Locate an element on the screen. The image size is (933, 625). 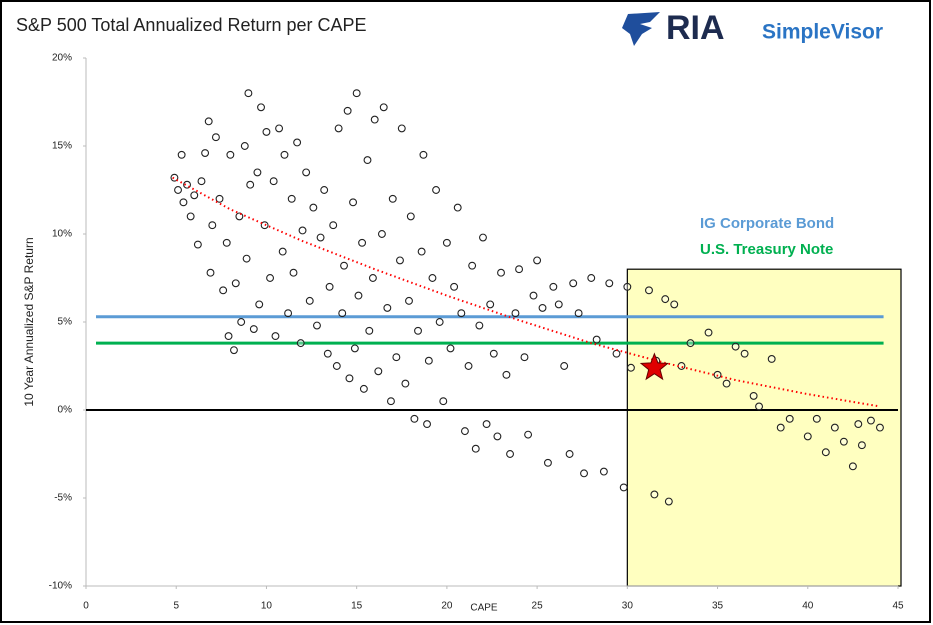
chart-title: S&P 500 Total Annualized Return per CAPE is located at coordinates (191, 25).